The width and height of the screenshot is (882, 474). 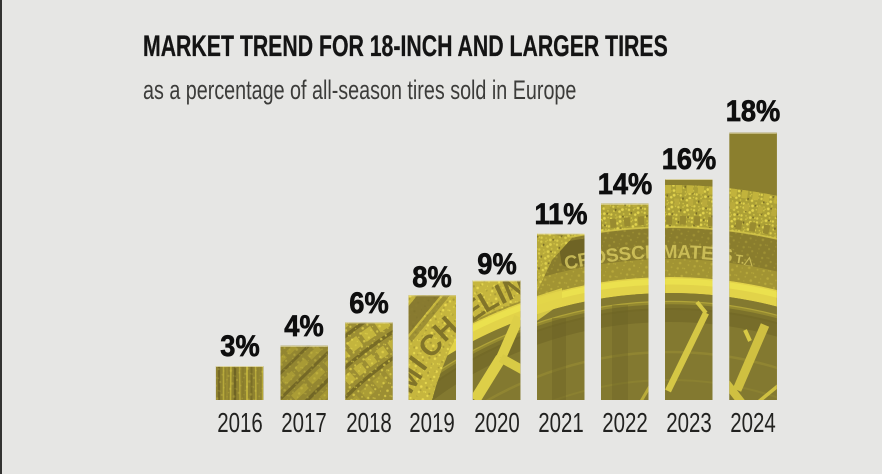 I want to click on svg-text: CROSSCLIMATE³S T.△, so click(x=658, y=258).